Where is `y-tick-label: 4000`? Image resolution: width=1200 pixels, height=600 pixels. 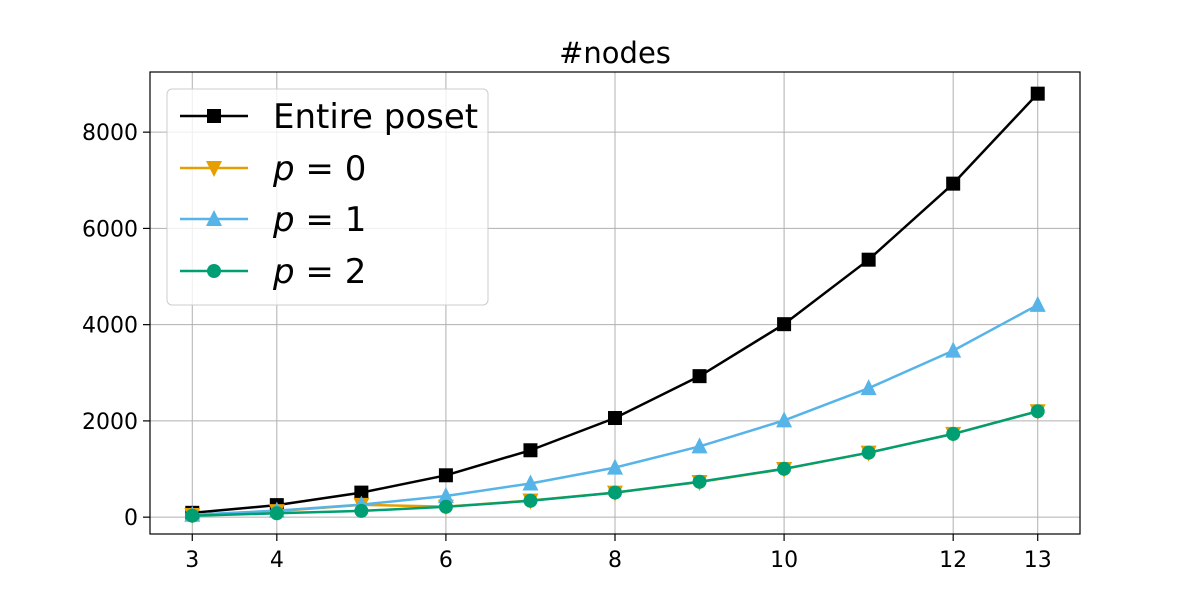 y-tick-label: 4000 is located at coordinates (110, 326).